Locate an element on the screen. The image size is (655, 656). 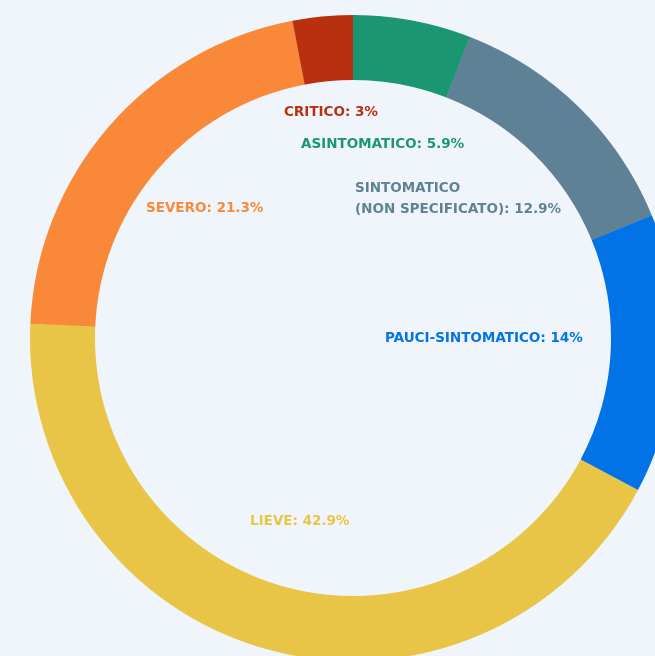
slice-label: CRITICO: 3% is located at coordinates (331, 112).